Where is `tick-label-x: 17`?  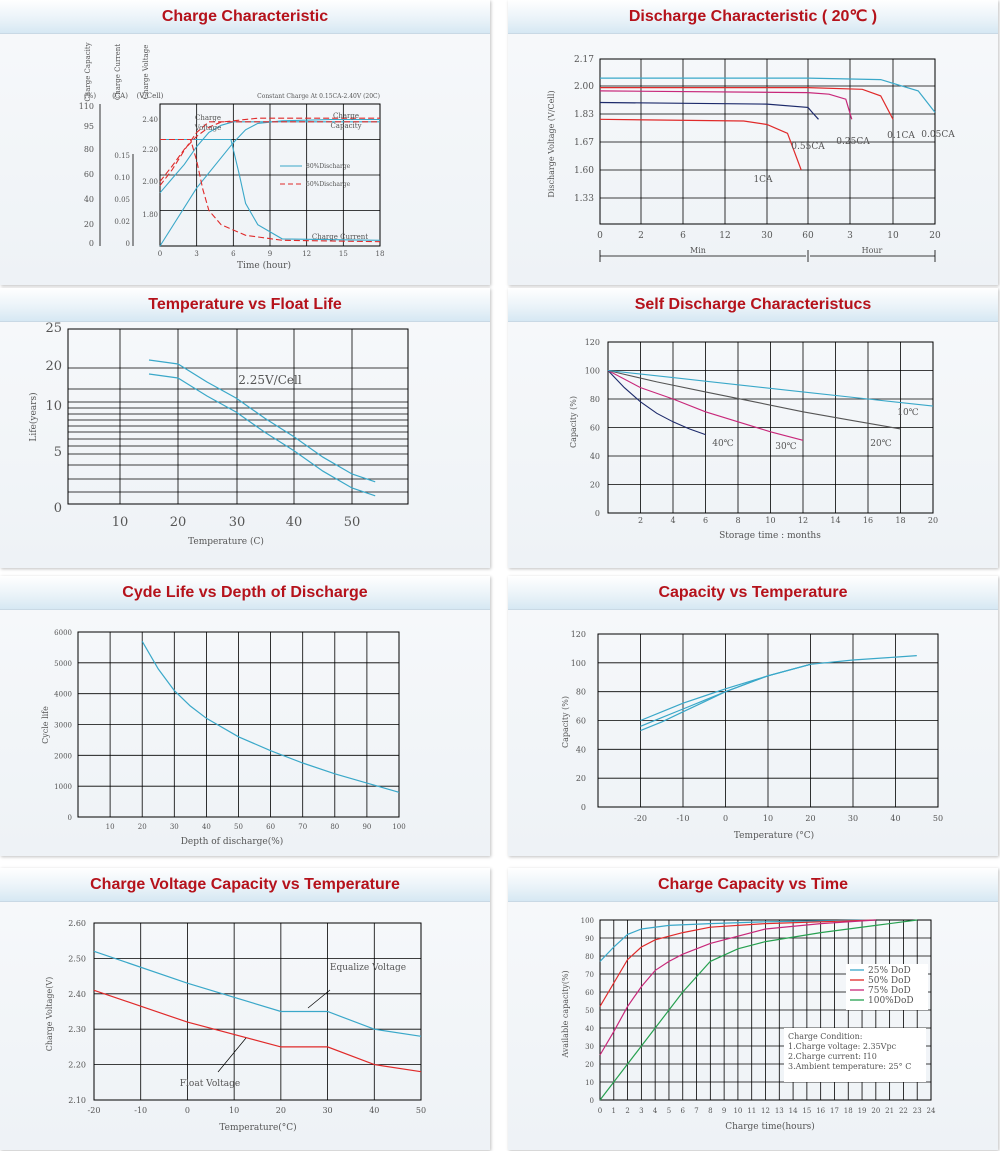
tick-label-x: 17 is located at coordinates (834, 1111).